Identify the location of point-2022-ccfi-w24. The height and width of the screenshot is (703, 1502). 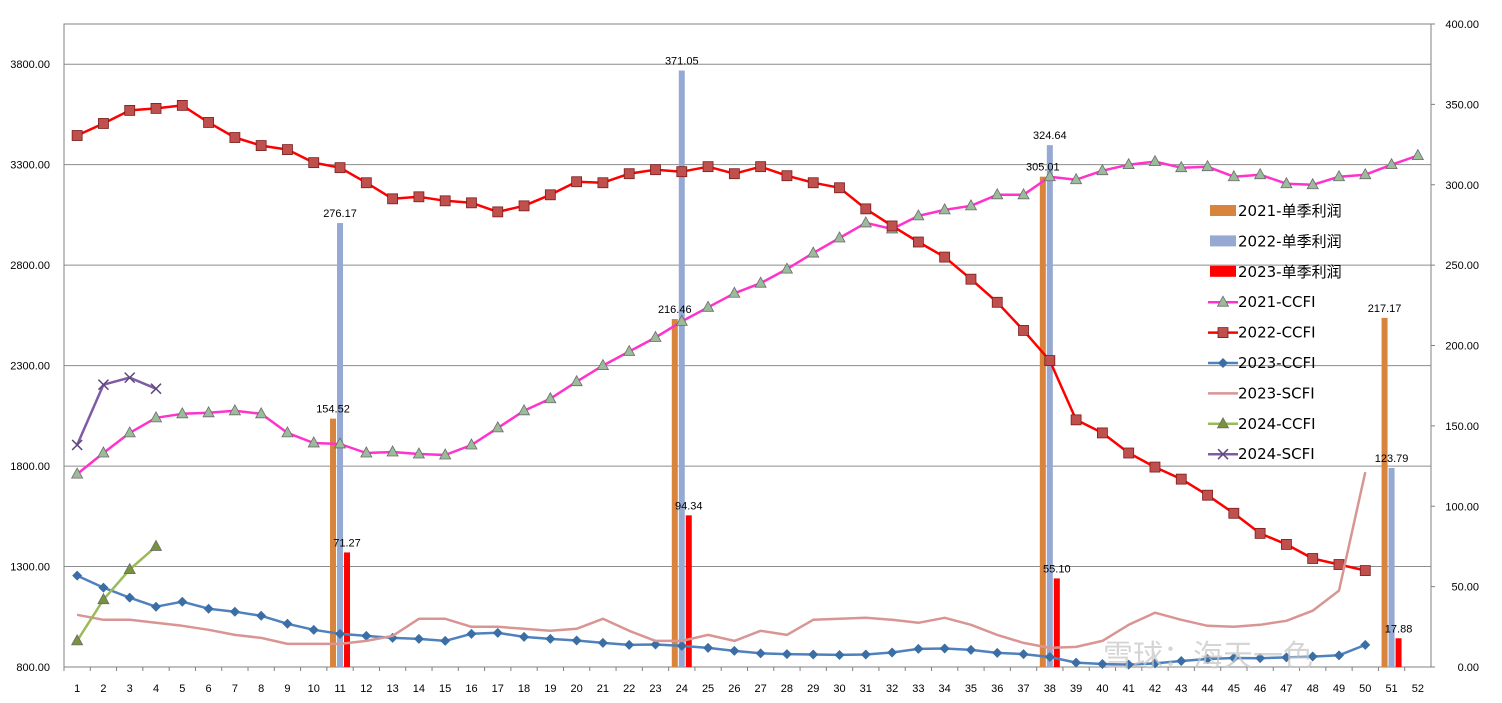
(682, 172).